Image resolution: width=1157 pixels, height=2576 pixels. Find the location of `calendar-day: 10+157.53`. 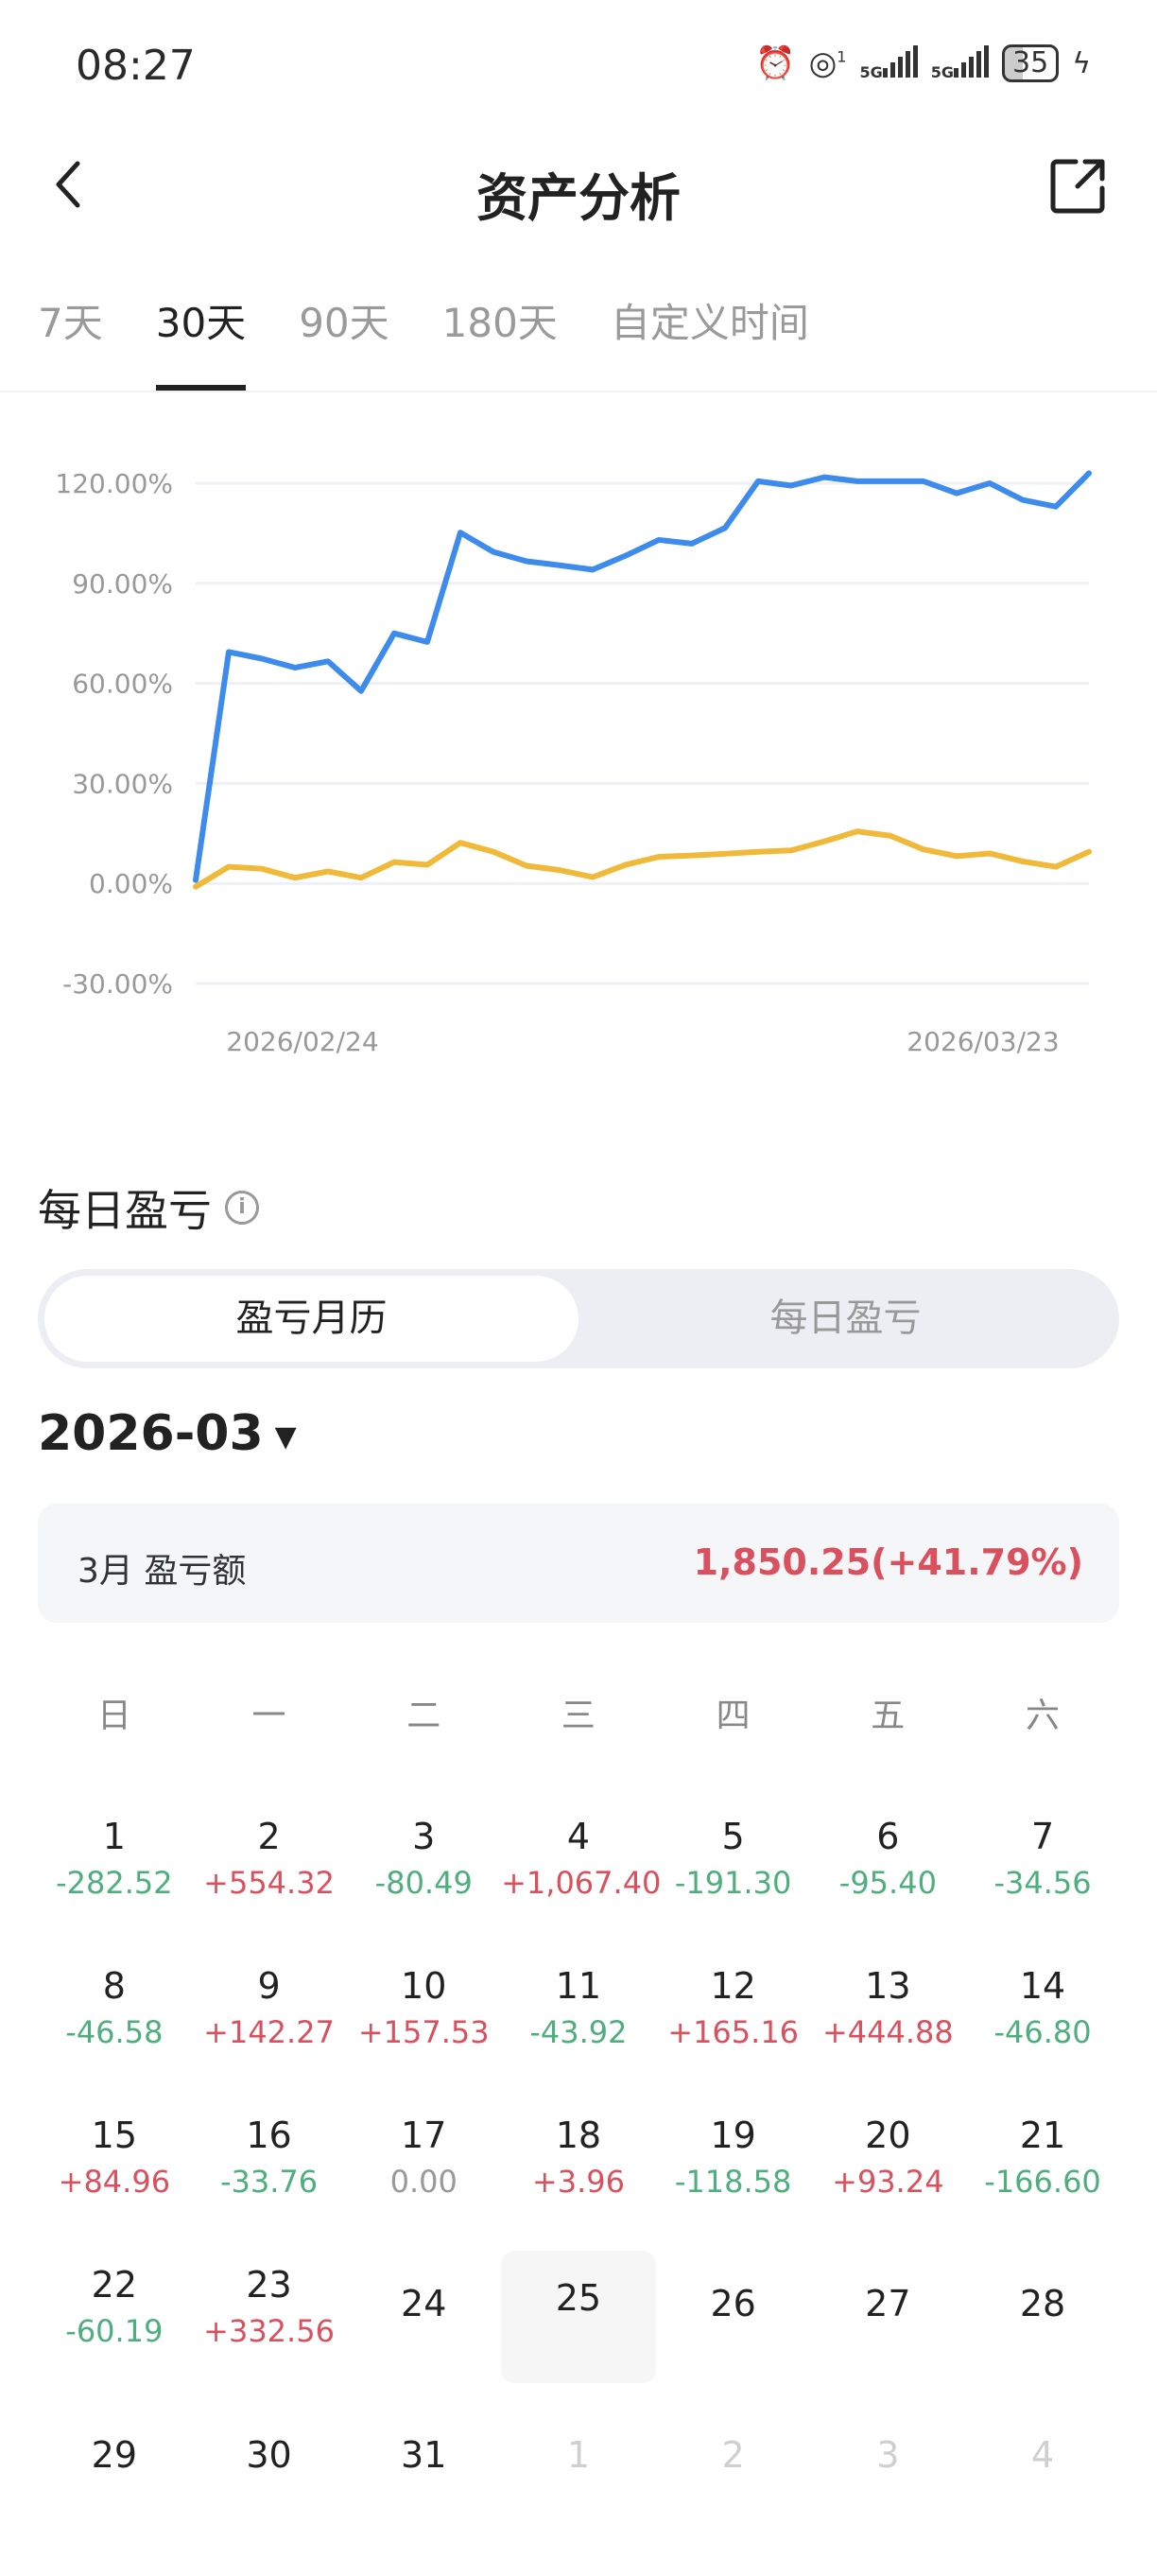

calendar-day: 10+157.53 is located at coordinates (423, 2036).